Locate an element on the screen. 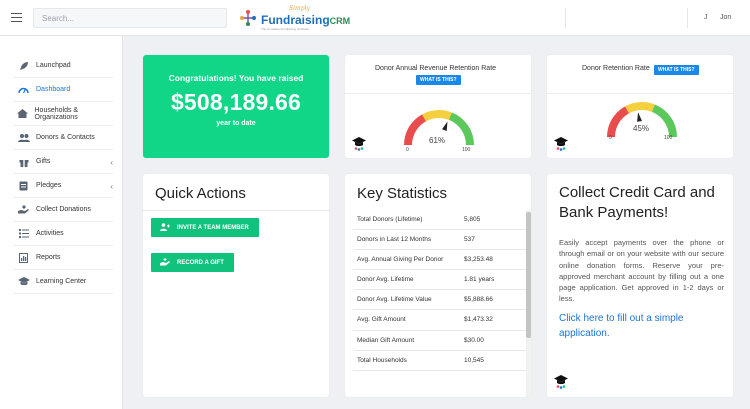 The image size is (750, 409). stat-row: Donors in Last 12 Months 537 is located at coordinates (439, 240).